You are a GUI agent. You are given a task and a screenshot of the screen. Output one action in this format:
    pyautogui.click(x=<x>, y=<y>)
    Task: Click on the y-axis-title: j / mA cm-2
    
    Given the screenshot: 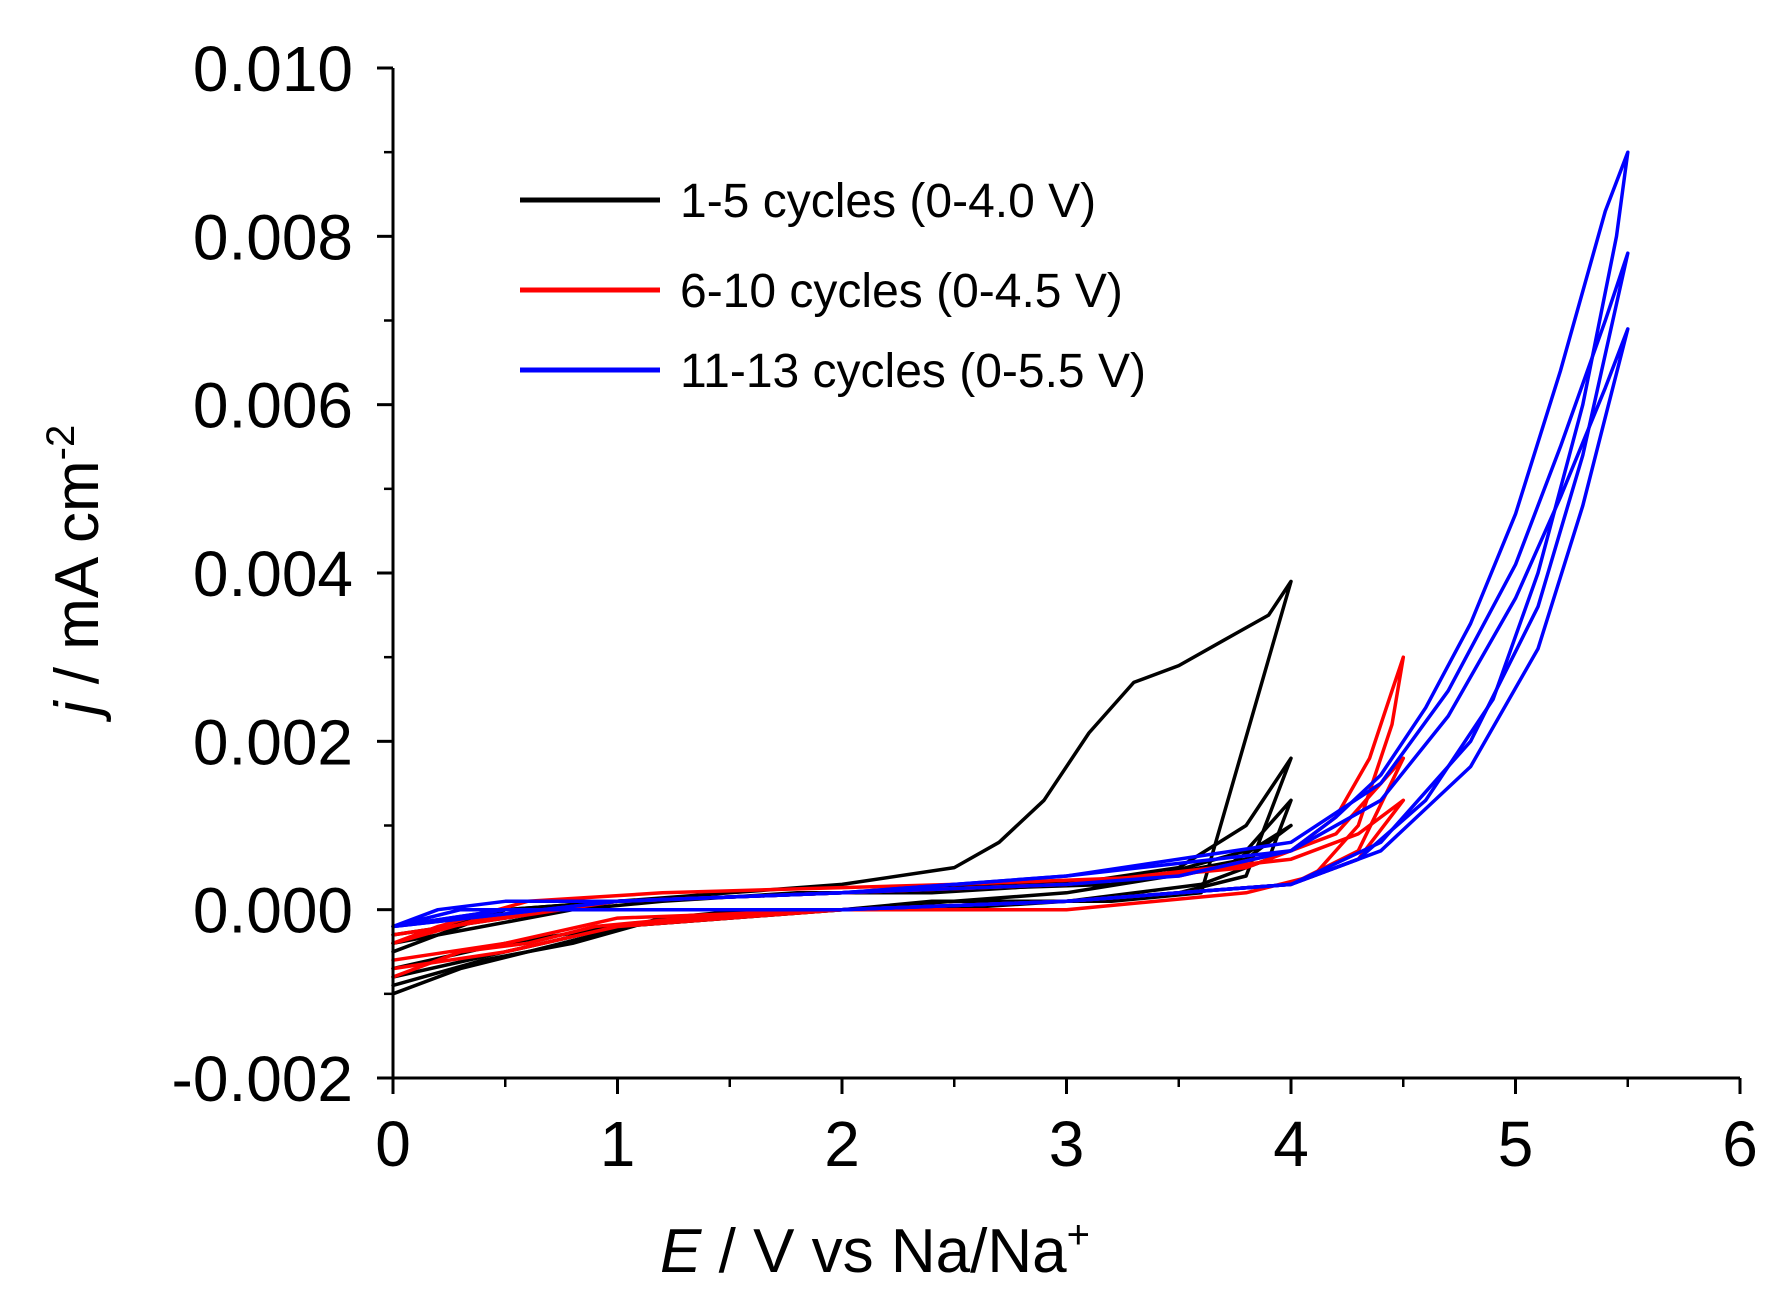 What is the action you would take?
    pyautogui.click(x=75, y=574)
    